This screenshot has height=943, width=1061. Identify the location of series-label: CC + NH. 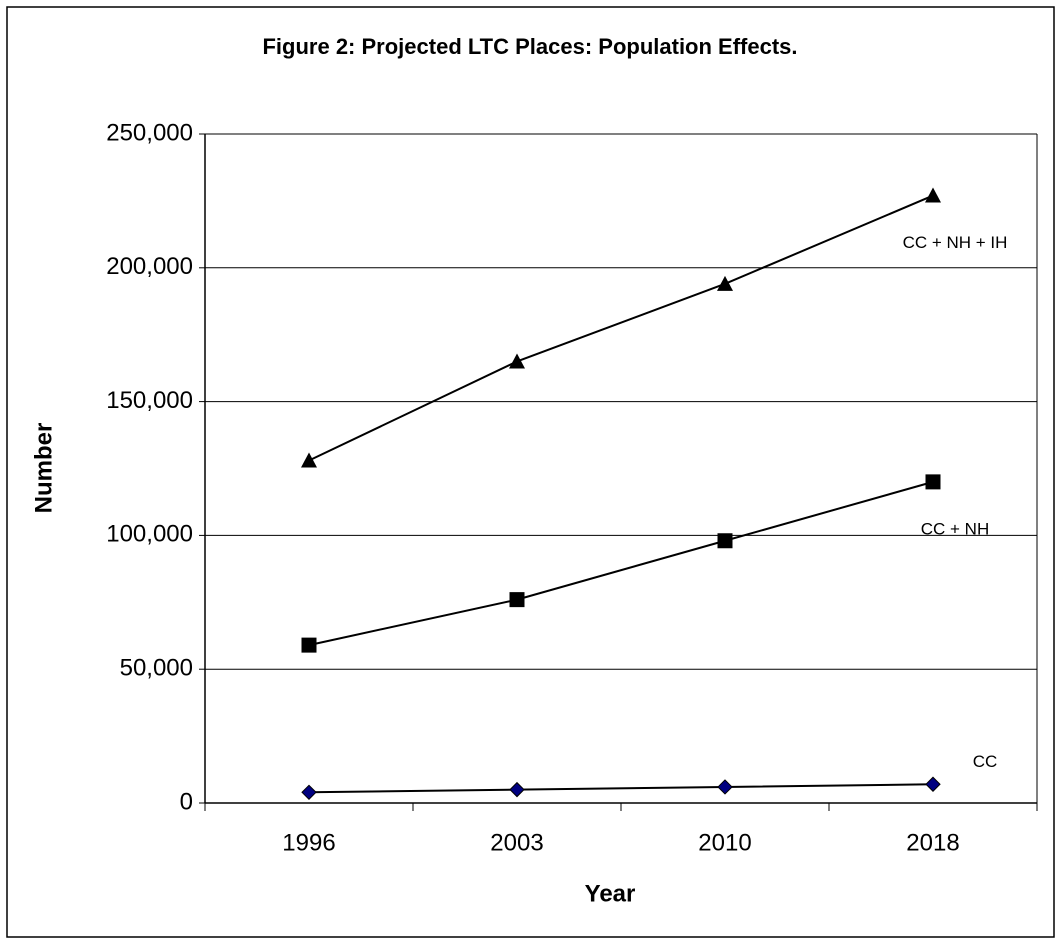
(955, 528).